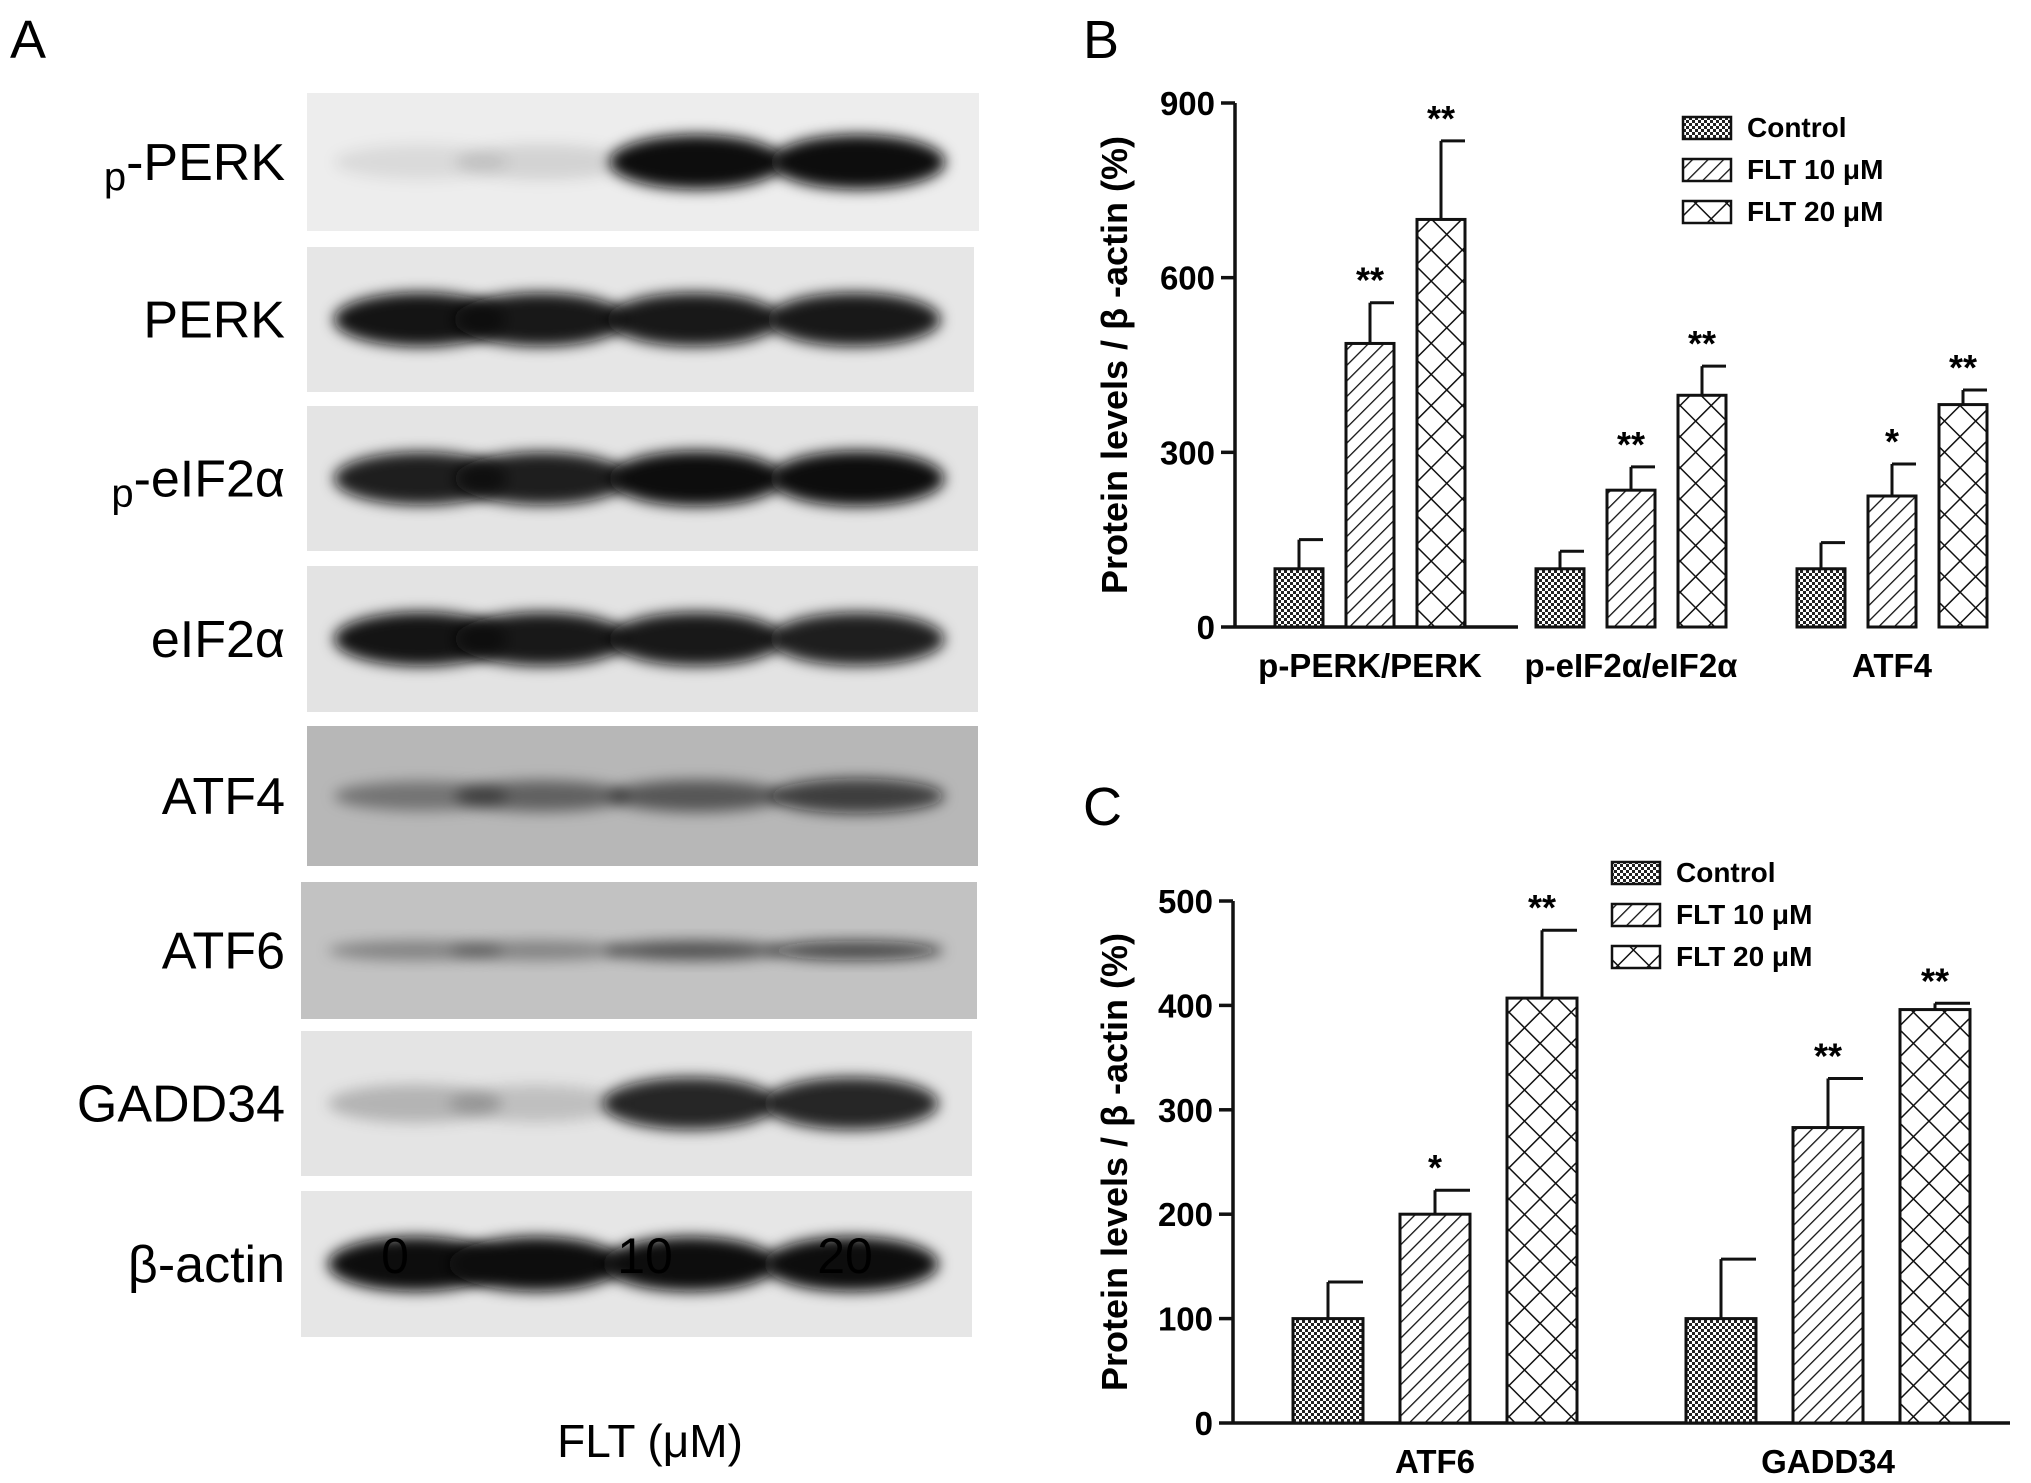  Describe the element at coordinates (1435, 1461) in the screenshot. I see `x-category-label: ATF6` at that location.